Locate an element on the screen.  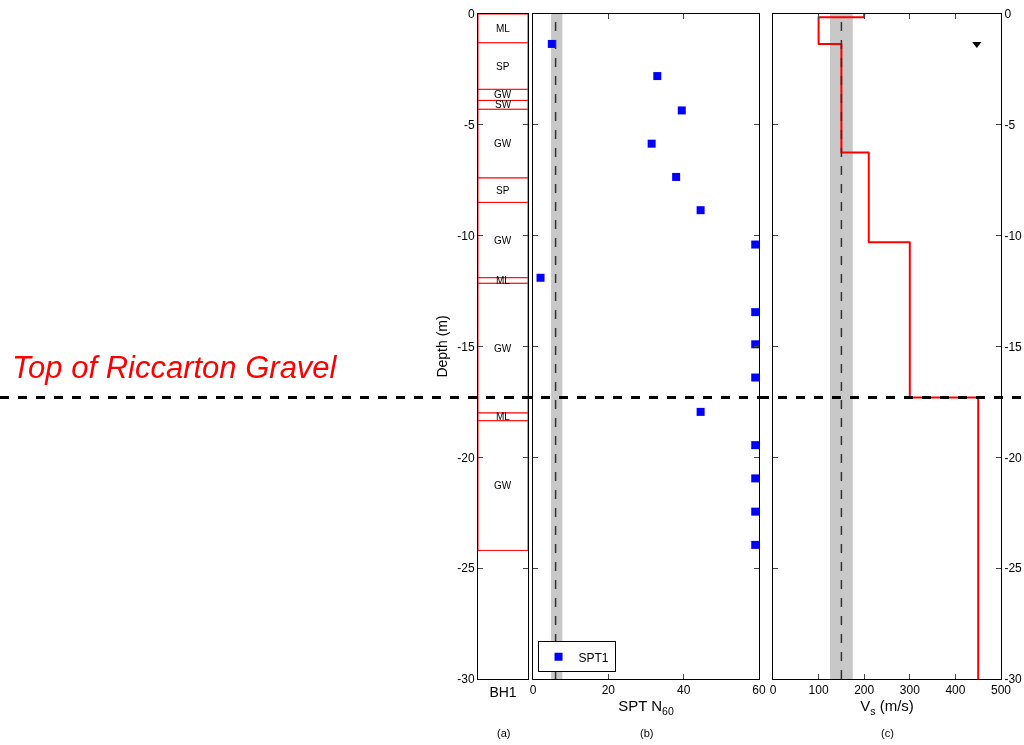
x-axis-title: SPT N$_{60}$ is located at coordinates (646, 707).